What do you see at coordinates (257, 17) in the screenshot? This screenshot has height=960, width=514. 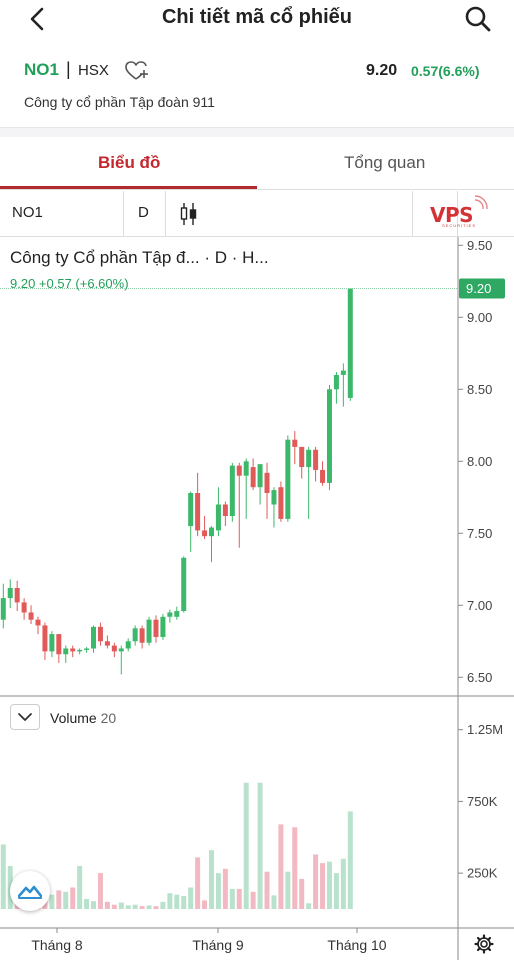 I see `page-title: Chi tiết mã cổ phiếu` at bounding box center [257, 17].